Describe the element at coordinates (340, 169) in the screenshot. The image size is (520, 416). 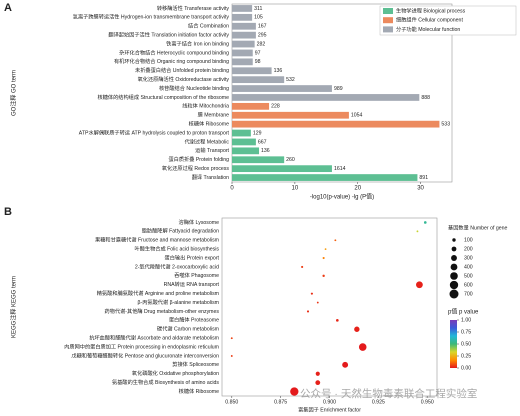
I see `count-label: 1614` at that location.